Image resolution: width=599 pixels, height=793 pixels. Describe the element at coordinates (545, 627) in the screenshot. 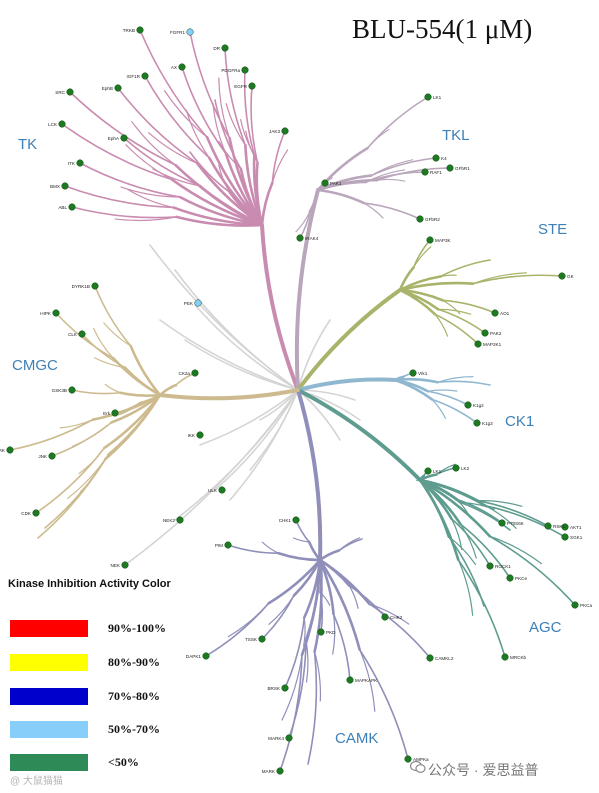

I see `group-label-agc: AGC` at that location.